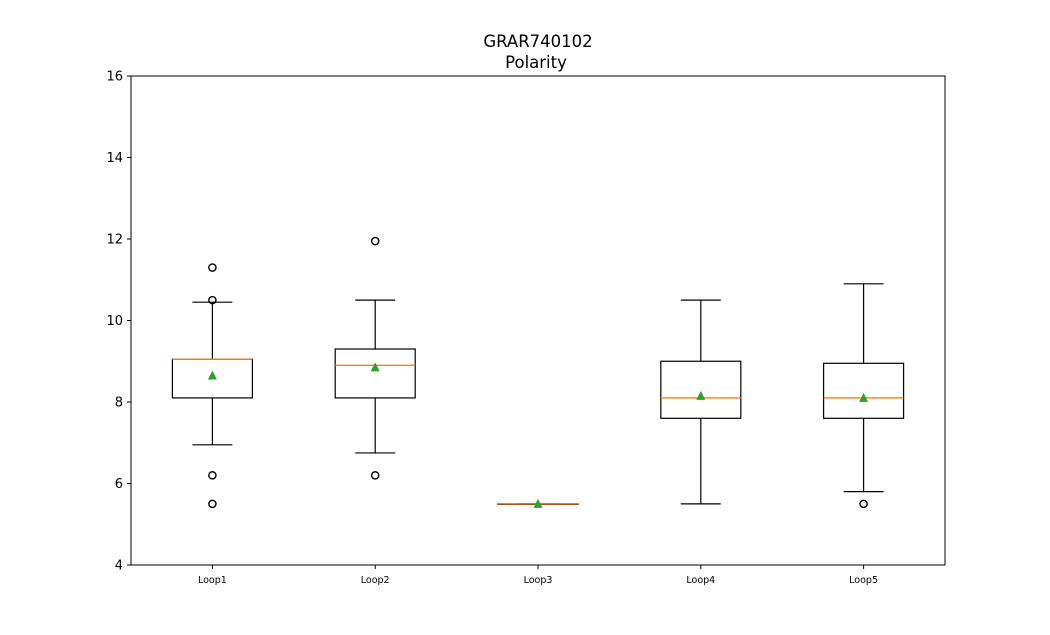 The height and width of the screenshot is (635, 1050). I want to click on x-axis: Loop1 Loop2 Loop3 Loop4 Loop5, so click(538, 575).